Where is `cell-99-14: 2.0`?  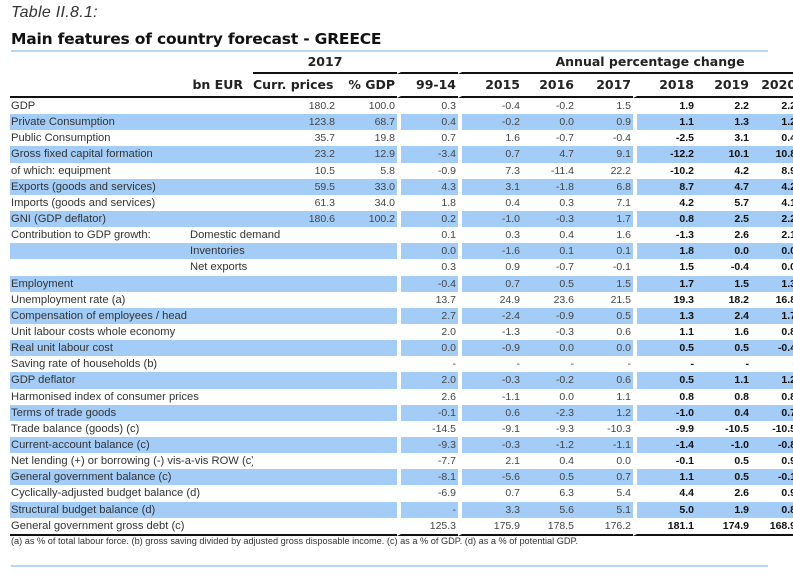 cell-99-14: 2.0 is located at coordinates (427, 332).